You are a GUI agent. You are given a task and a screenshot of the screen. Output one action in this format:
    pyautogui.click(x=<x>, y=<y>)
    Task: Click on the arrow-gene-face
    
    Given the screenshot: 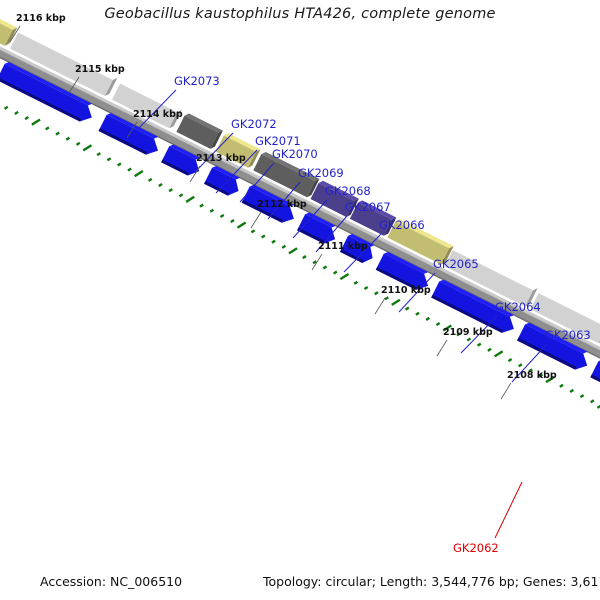 What is the action you would take?
    pyautogui.click(x=267, y=204)
    